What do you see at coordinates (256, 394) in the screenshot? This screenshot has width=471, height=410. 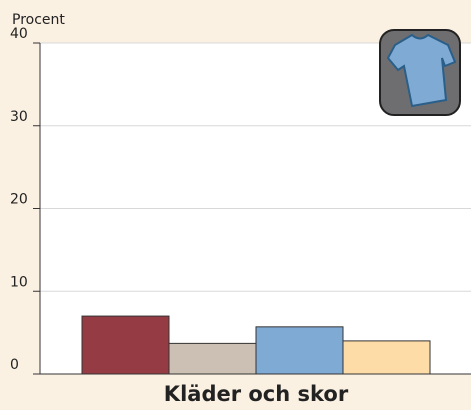 I see `x-tick-label: Kläder och skor` at bounding box center [256, 394].